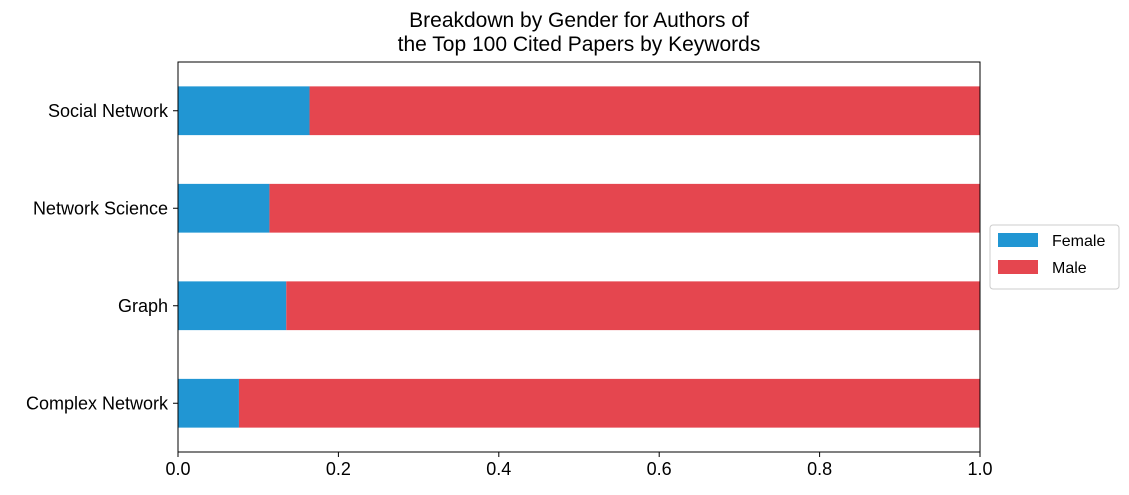 The image size is (1129, 495). What do you see at coordinates (1078, 241) in the screenshot?
I see `legend-label-female: Female` at bounding box center [1078, 241].